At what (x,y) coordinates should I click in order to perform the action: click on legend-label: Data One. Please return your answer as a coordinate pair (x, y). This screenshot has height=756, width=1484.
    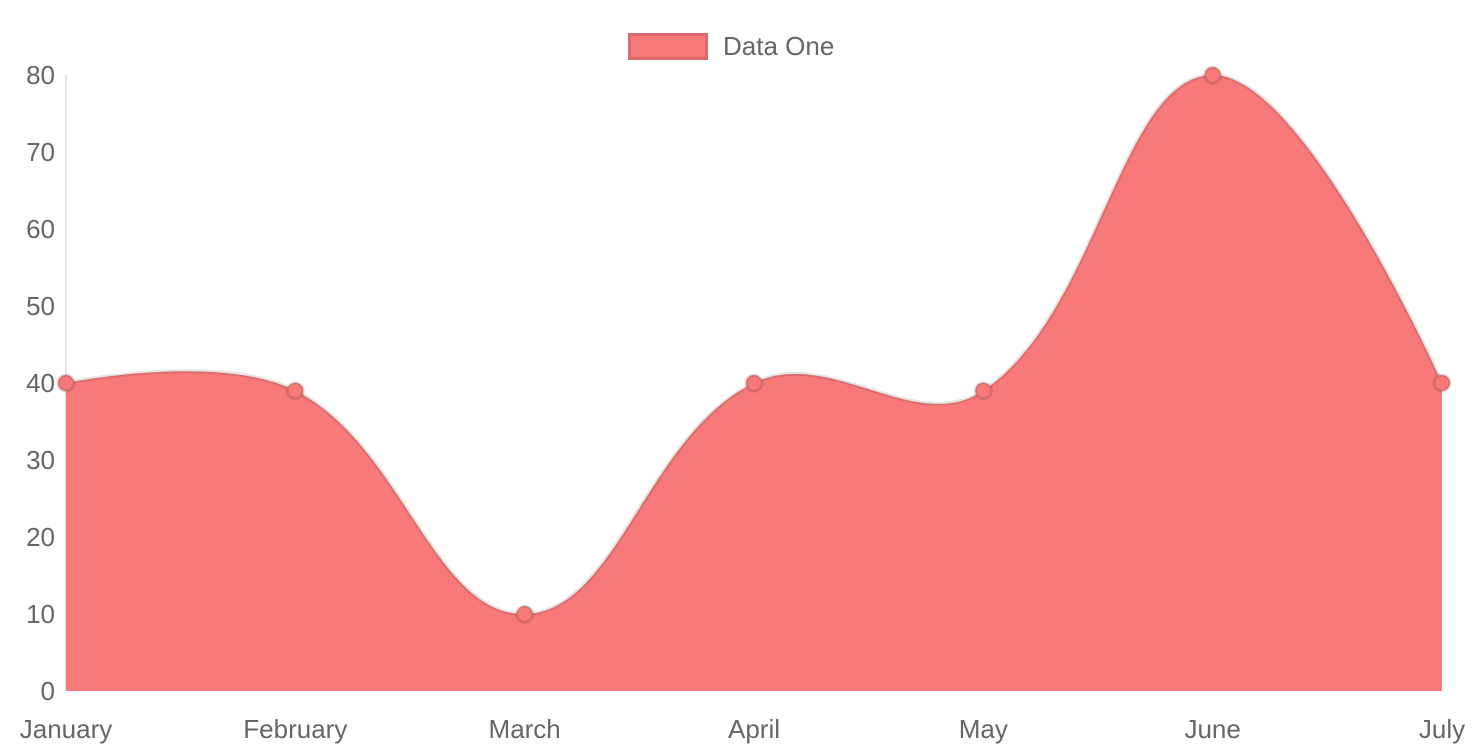
    Looking at the image, I should click on (779, 46).